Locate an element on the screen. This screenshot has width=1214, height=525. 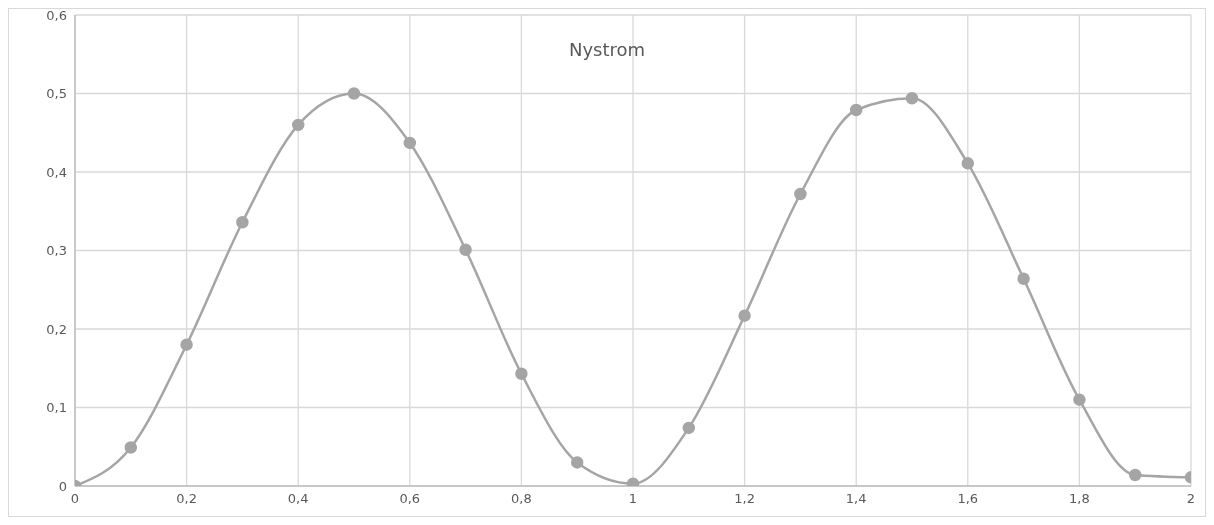
x-tick-label: 0,4 is located at coordinates (298, 499).